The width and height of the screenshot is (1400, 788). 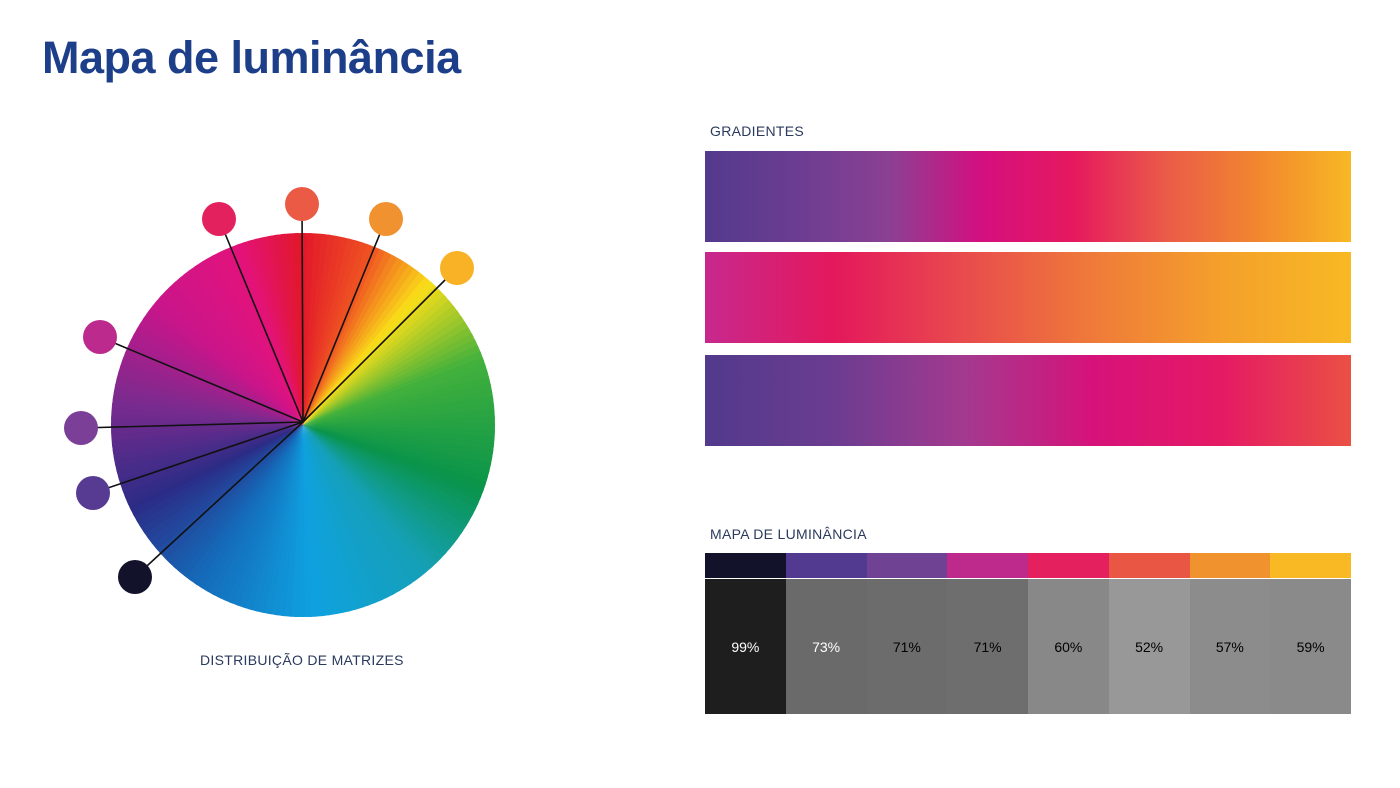 What do you see at coordinates (757, 131) in the screenshot?
I see `gradients-label: GRADIENTES` at bounding box center [757, 131].